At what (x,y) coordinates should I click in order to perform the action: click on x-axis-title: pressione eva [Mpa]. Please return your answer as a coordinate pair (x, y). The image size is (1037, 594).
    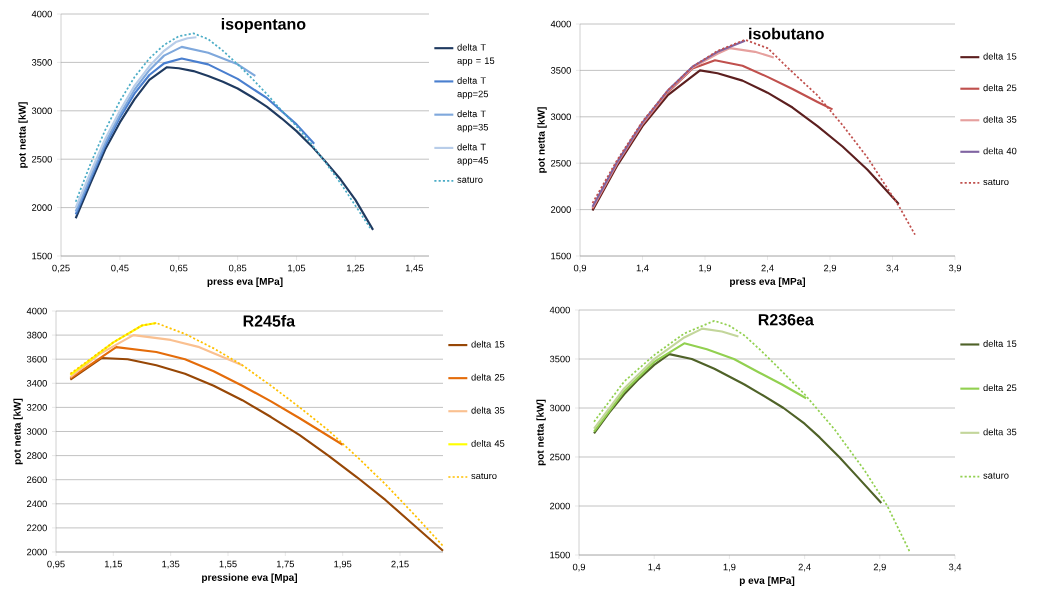
    Looking at the image, I should click on (249, 578).